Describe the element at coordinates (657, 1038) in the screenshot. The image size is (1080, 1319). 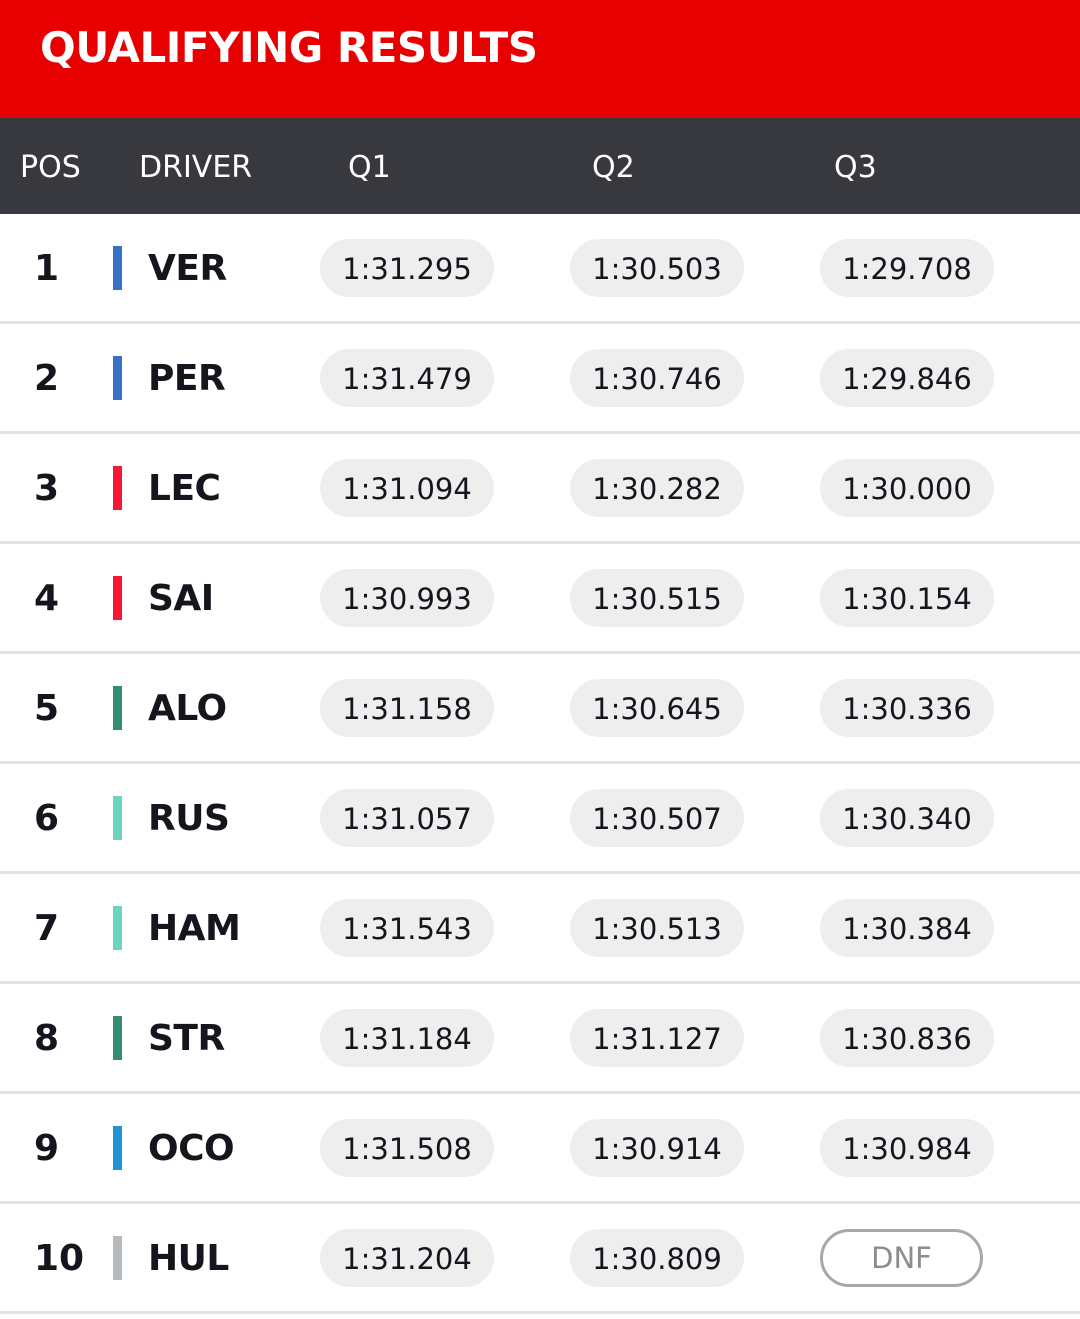
I see `q2-time: 1:31.127` at that location.